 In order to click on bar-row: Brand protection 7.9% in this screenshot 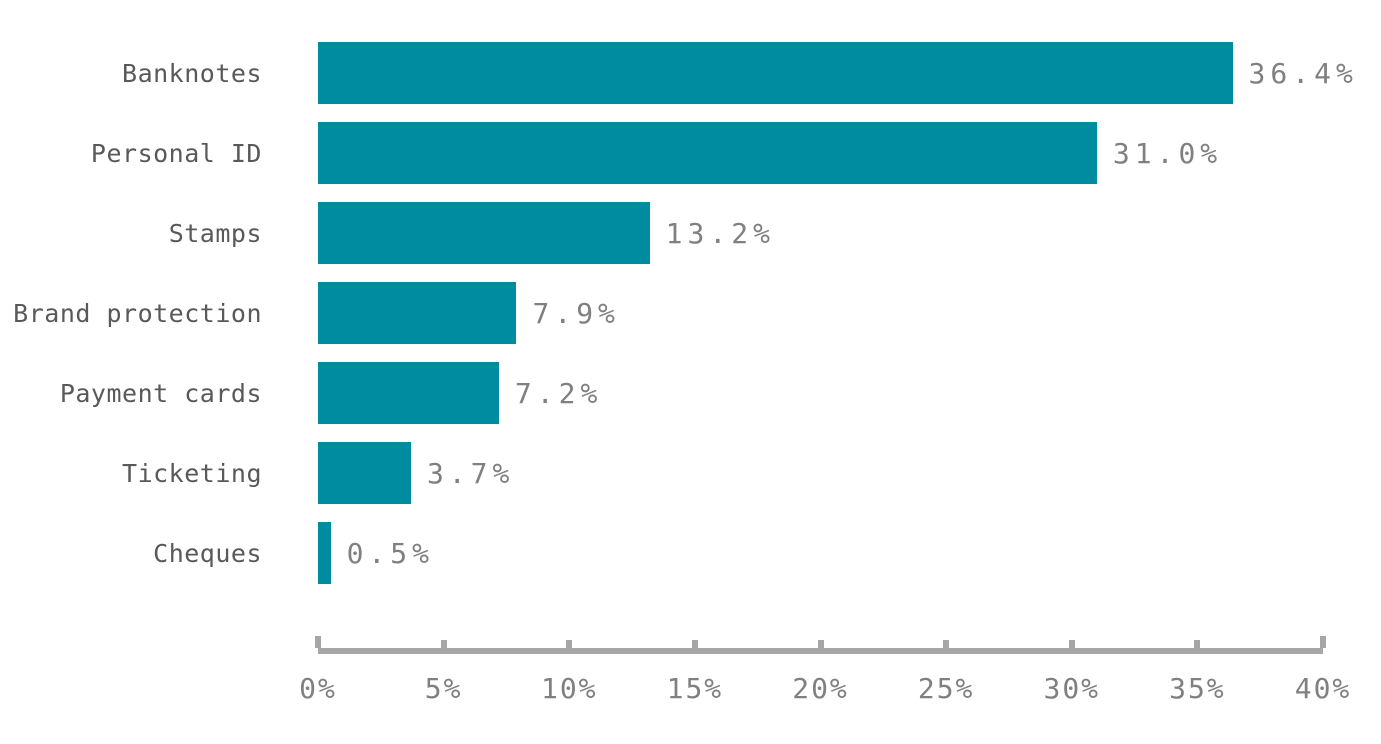, I will do `click(690, 313)`.